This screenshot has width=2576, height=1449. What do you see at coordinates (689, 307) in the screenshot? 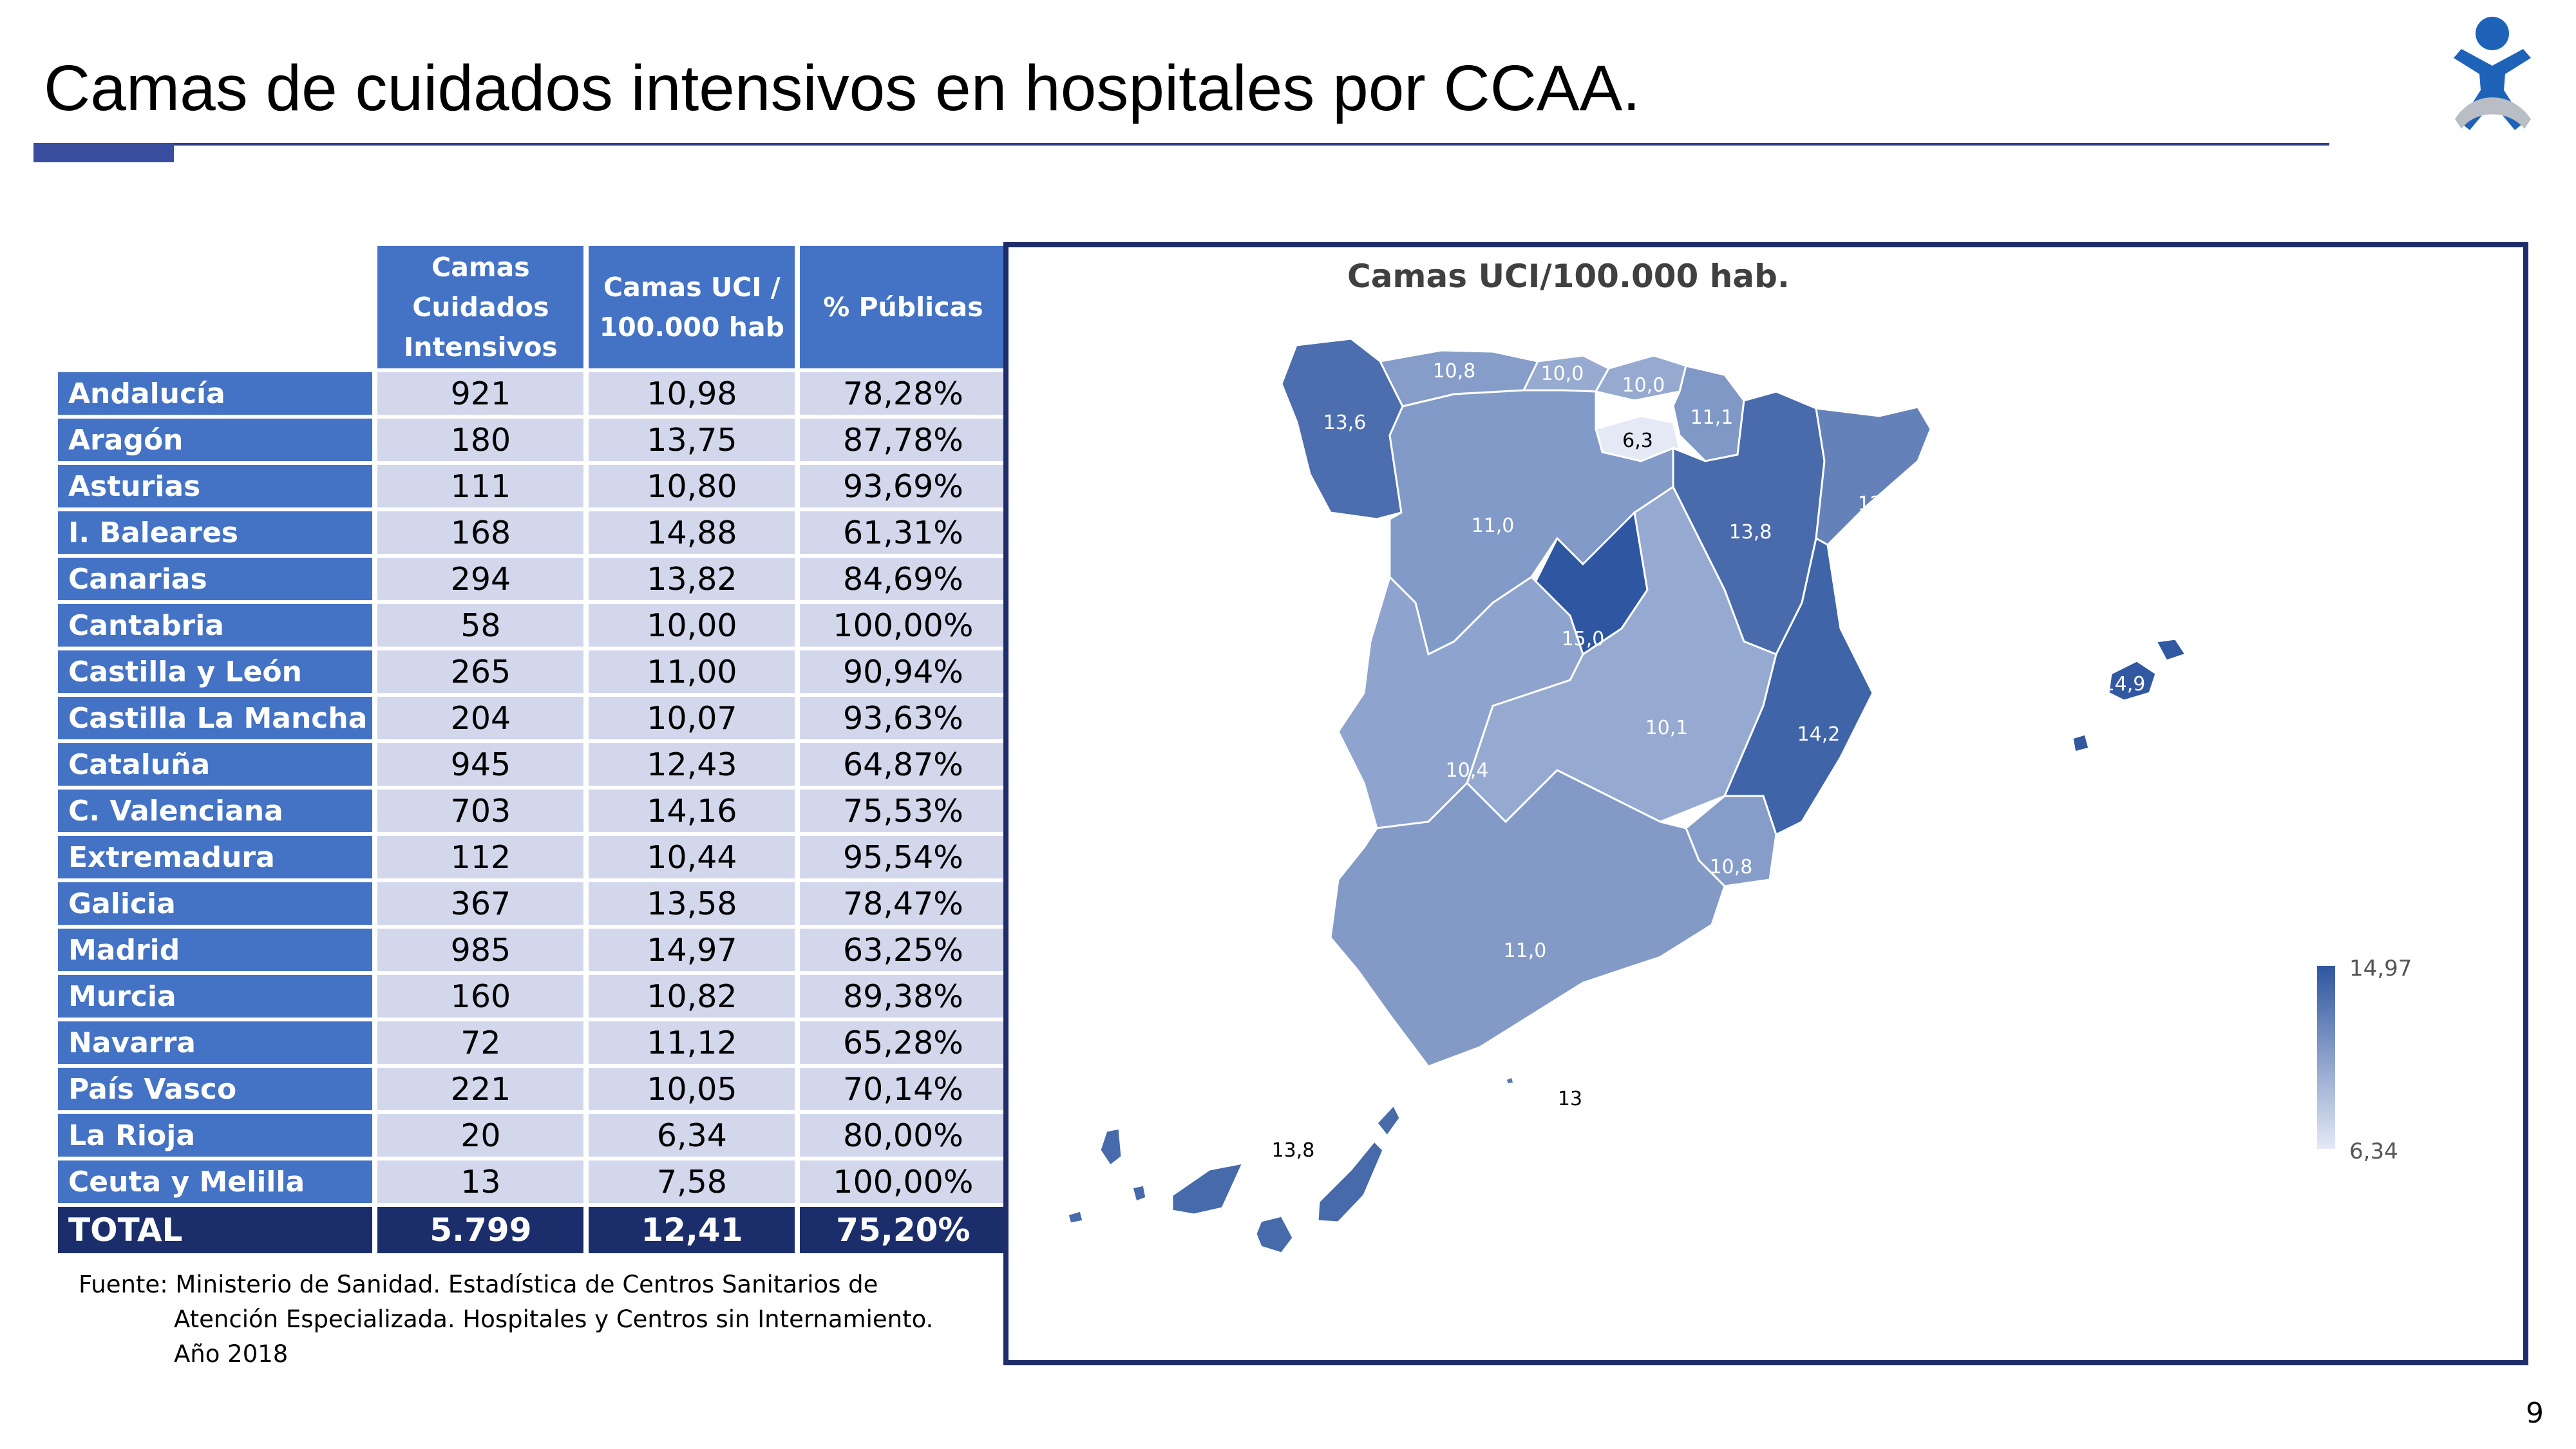
I see `header-camas-uci: Camas UCI / 100.000 hab` at bounding box center [689, 307].